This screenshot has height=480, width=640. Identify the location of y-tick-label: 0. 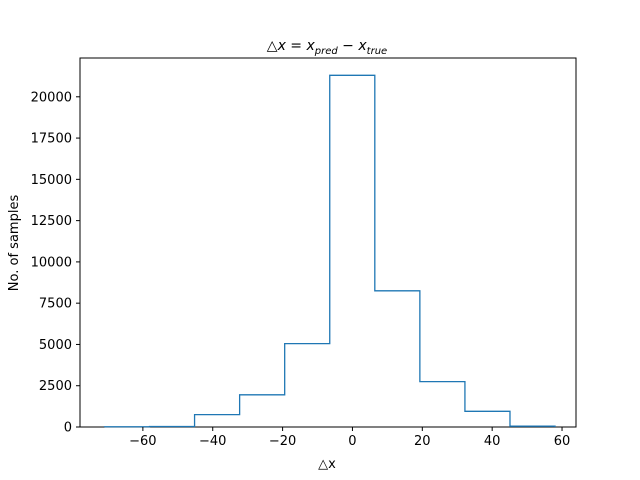
(68, 428).